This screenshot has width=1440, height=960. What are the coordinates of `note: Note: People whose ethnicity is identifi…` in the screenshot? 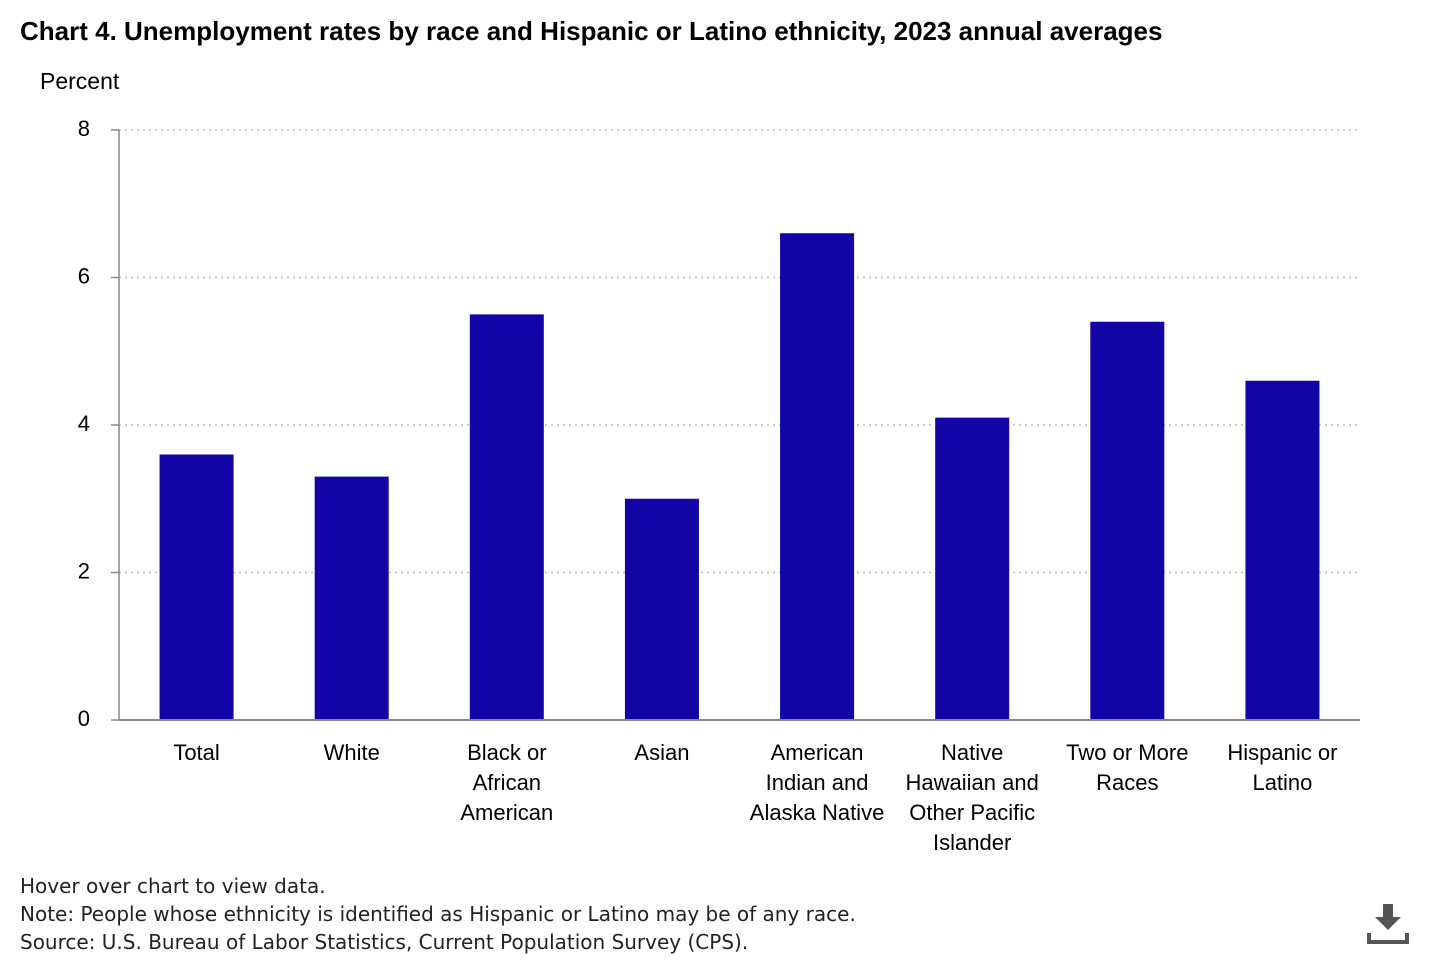 It's located at (438, 914).